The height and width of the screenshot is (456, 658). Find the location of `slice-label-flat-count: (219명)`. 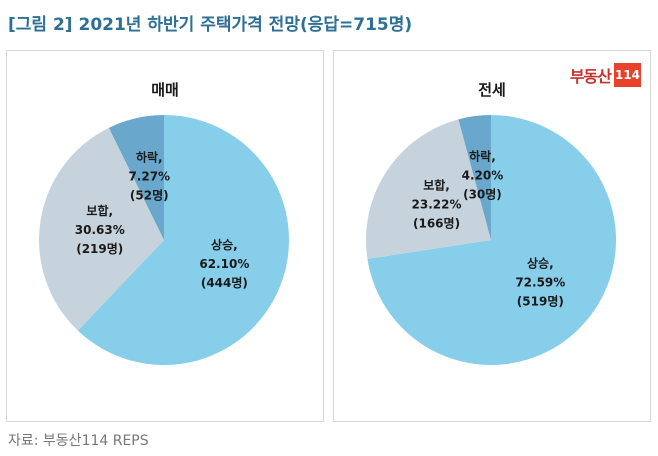

slice-label-flat-count: (219명) is located at coordinates (99, 249).